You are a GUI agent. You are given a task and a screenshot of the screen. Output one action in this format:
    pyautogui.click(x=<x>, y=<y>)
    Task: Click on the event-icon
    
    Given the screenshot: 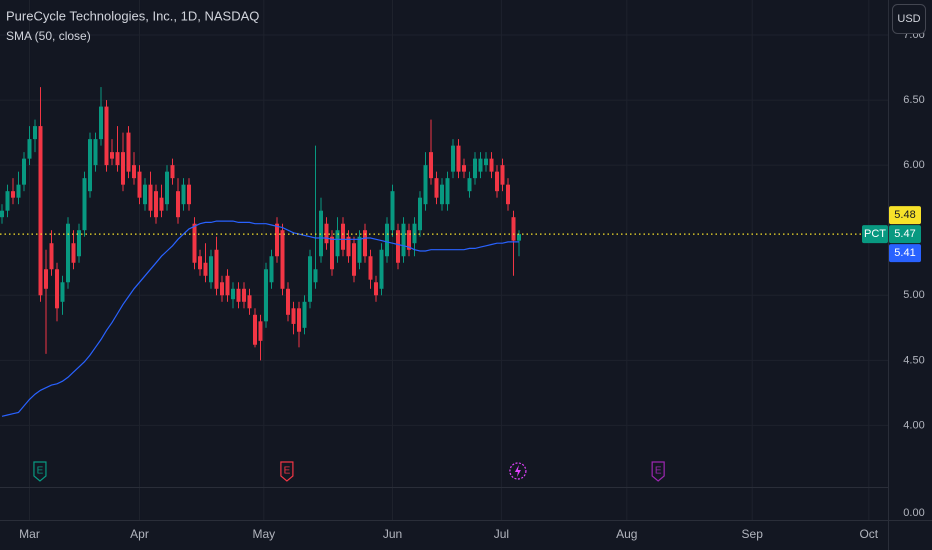 What is the action you would take?
    pyautogui.click(x=517, y=471)
    